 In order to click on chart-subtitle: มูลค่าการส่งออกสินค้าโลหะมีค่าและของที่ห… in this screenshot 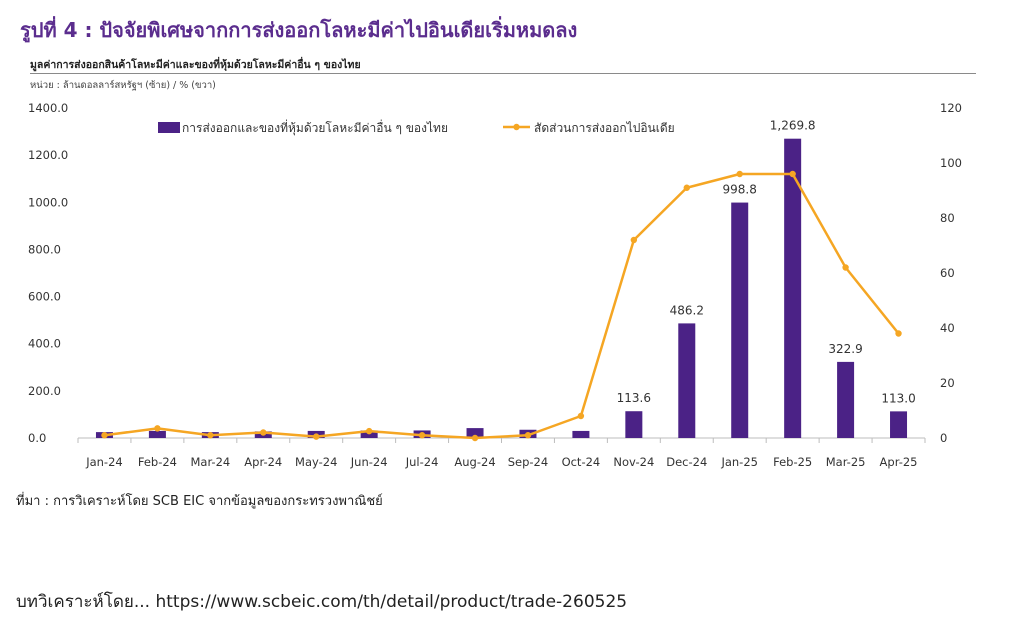, I will do `click(195, 65)`.